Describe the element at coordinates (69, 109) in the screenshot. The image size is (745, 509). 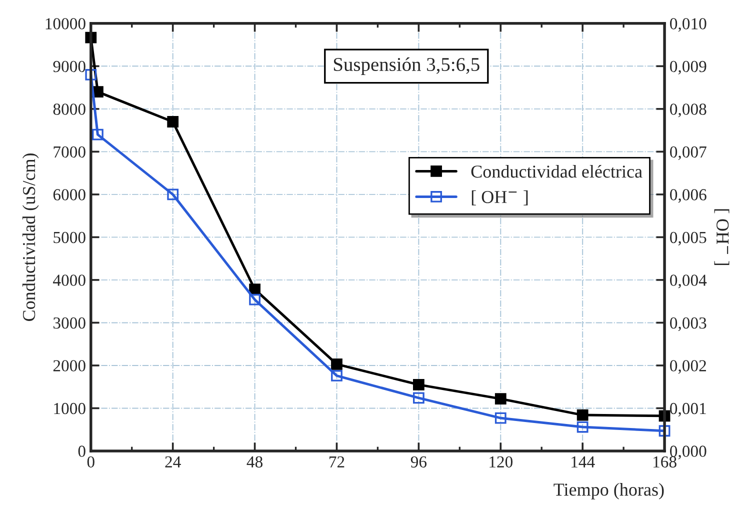
I see `y-tick-label: 8000` at that location.